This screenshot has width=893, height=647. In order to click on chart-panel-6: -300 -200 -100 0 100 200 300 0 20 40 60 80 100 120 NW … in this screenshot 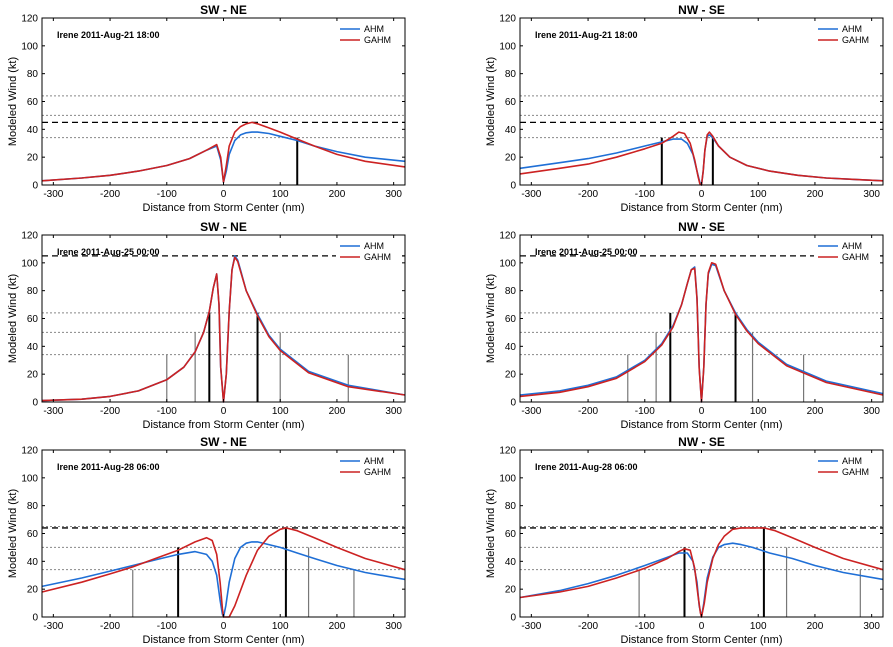, I will do `click(684, 540)`.